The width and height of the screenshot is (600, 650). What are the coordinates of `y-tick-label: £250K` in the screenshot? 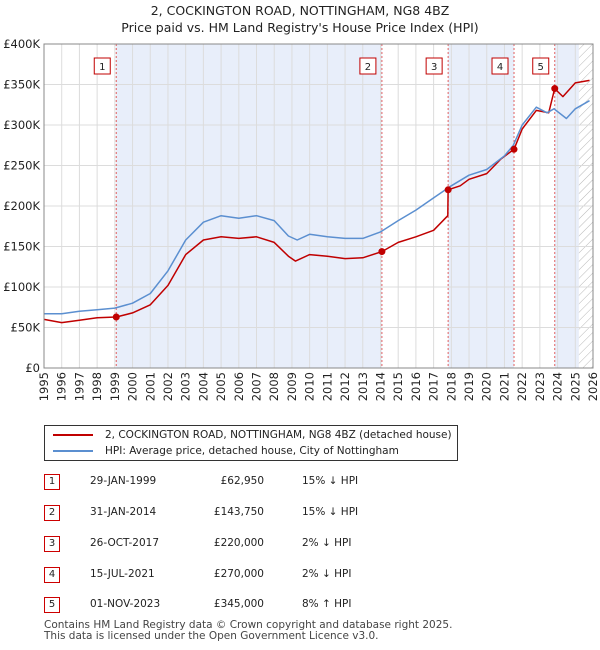 It's located at (21, 166).